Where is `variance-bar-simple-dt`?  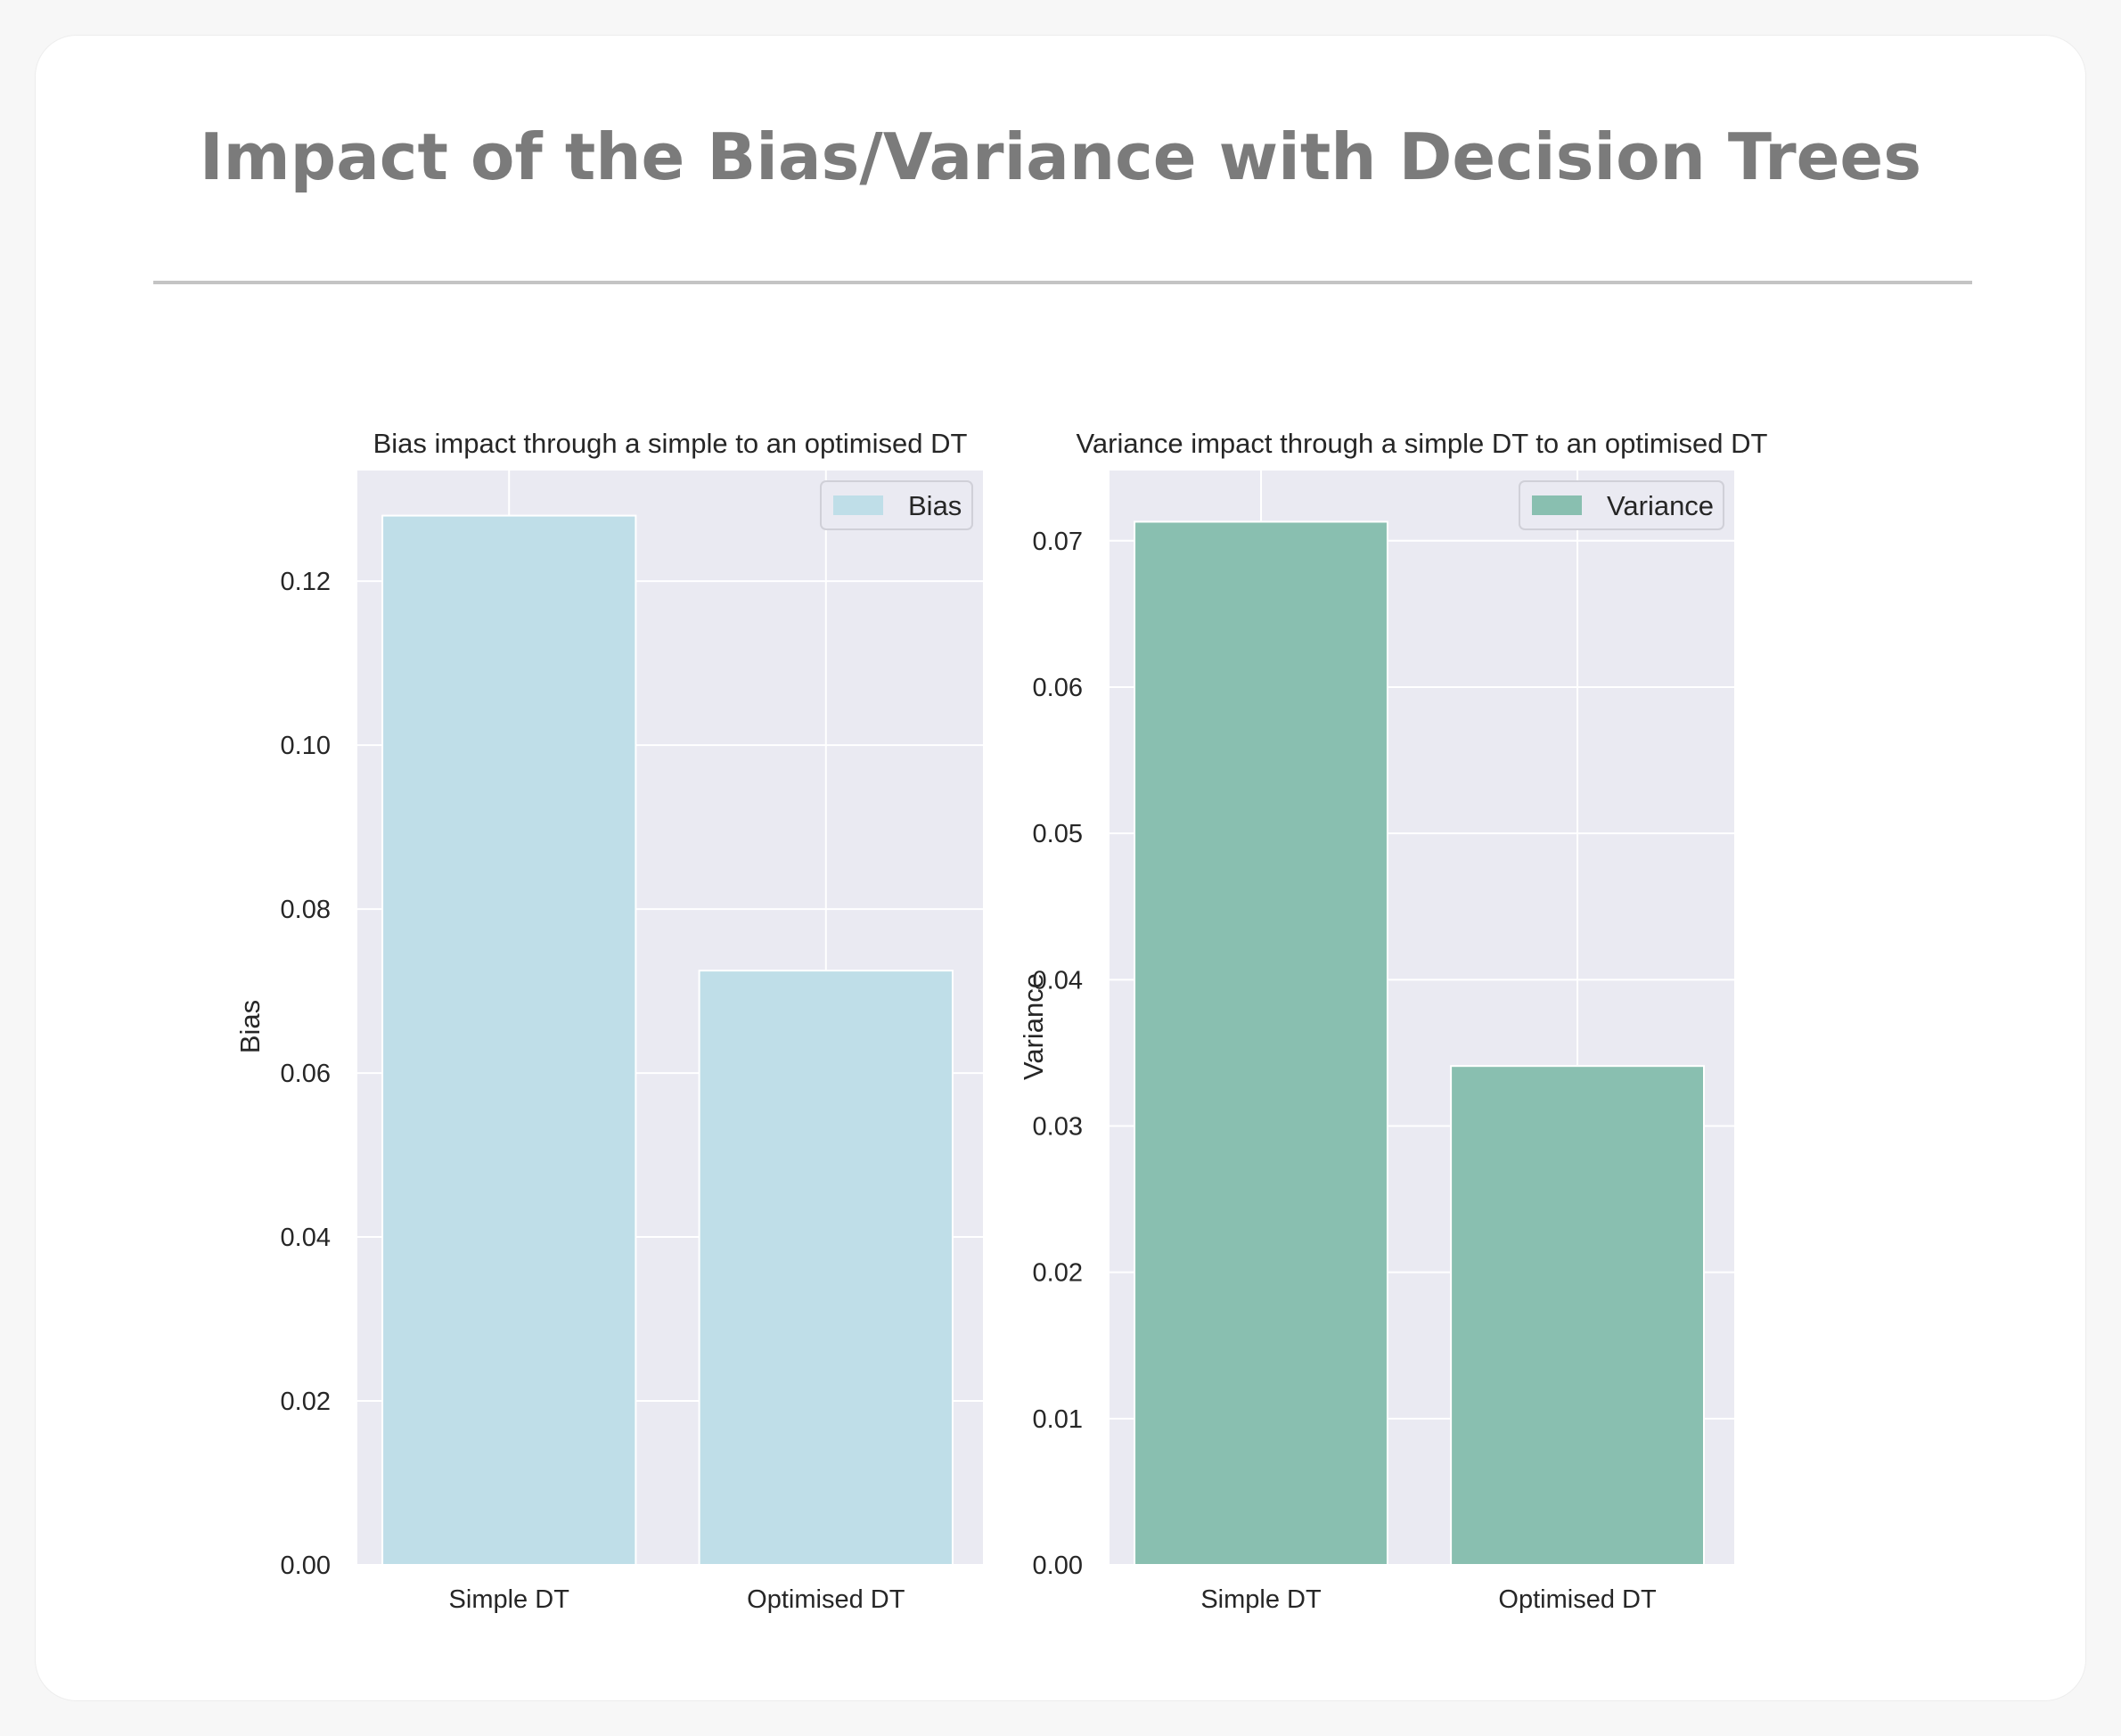
variance-bar-simple-dt is located at coordinates (1261, 1043).